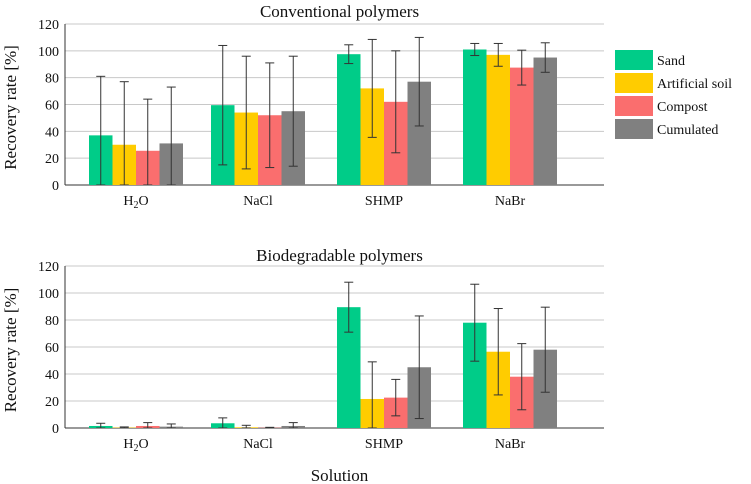 This screenshot has width=751, height=484. Describe the element at coordinates (673, 94) in the screenshot. I see `legend: Sand Artificial soil Compost Cumulated` at that location.